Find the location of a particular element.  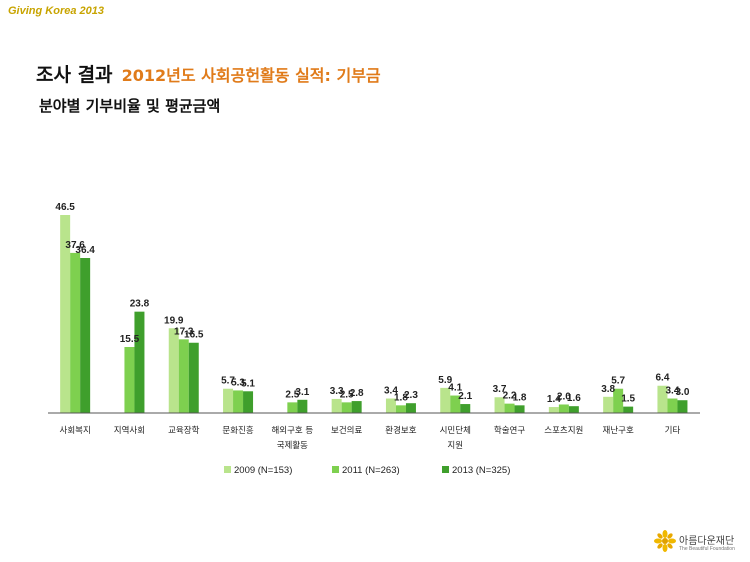

category-label: 학술연구 is located at coordinates (509, 430).